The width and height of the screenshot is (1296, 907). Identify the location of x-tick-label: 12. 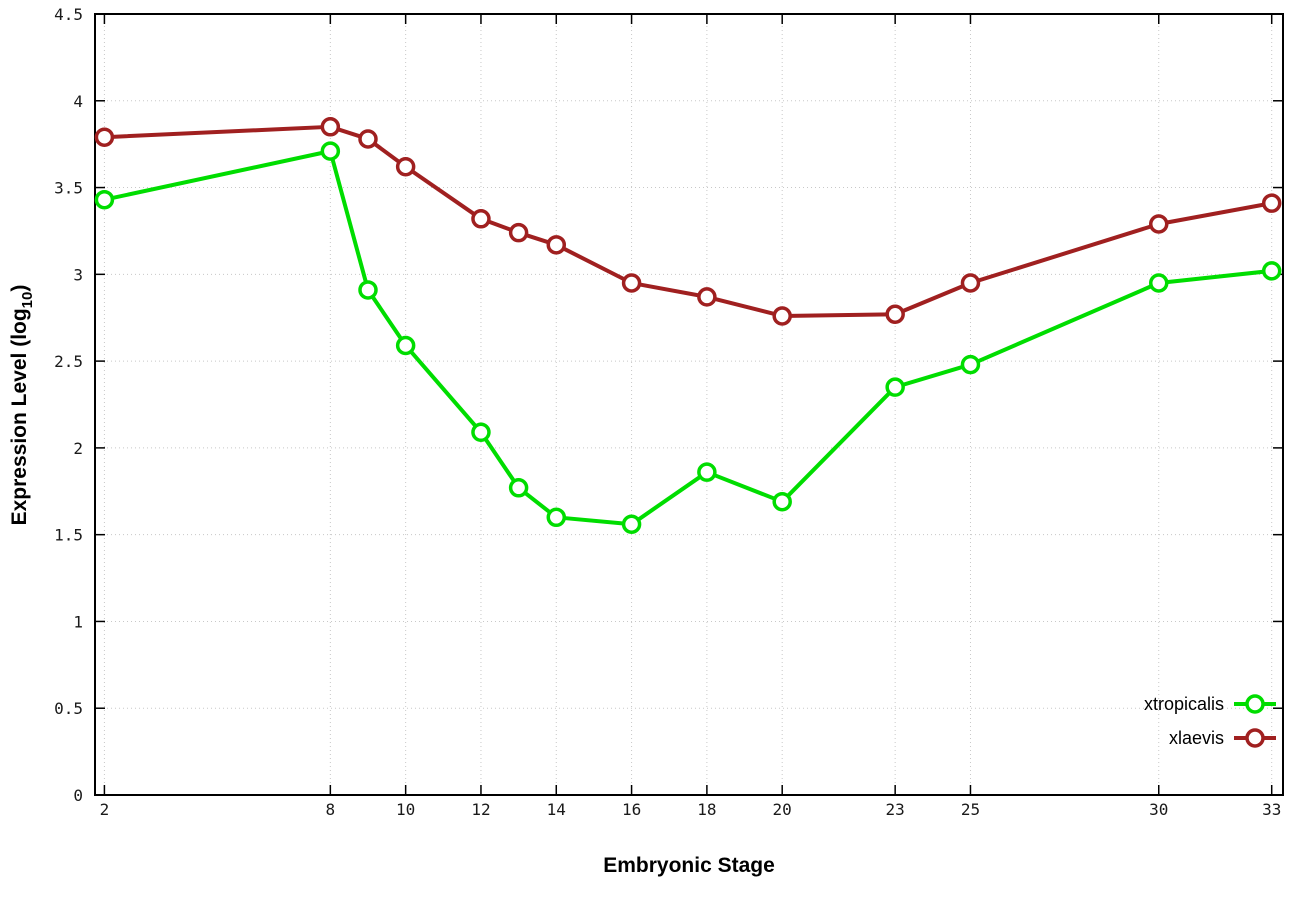
(480, 809).